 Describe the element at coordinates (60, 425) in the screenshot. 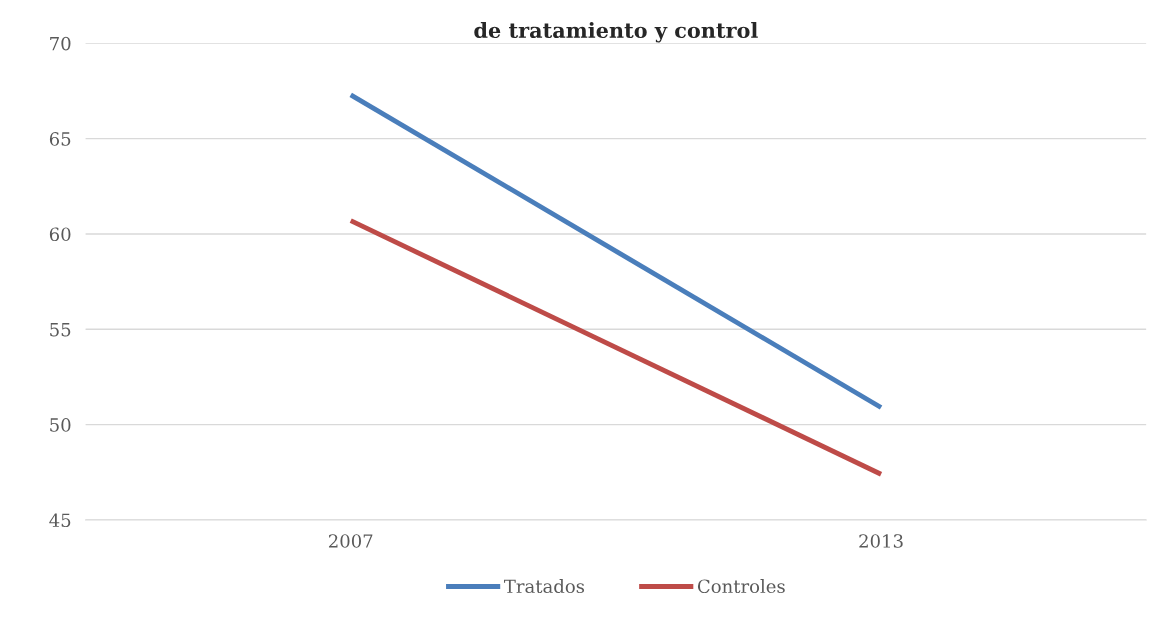

I see `y-tick-label: 50` at that location.